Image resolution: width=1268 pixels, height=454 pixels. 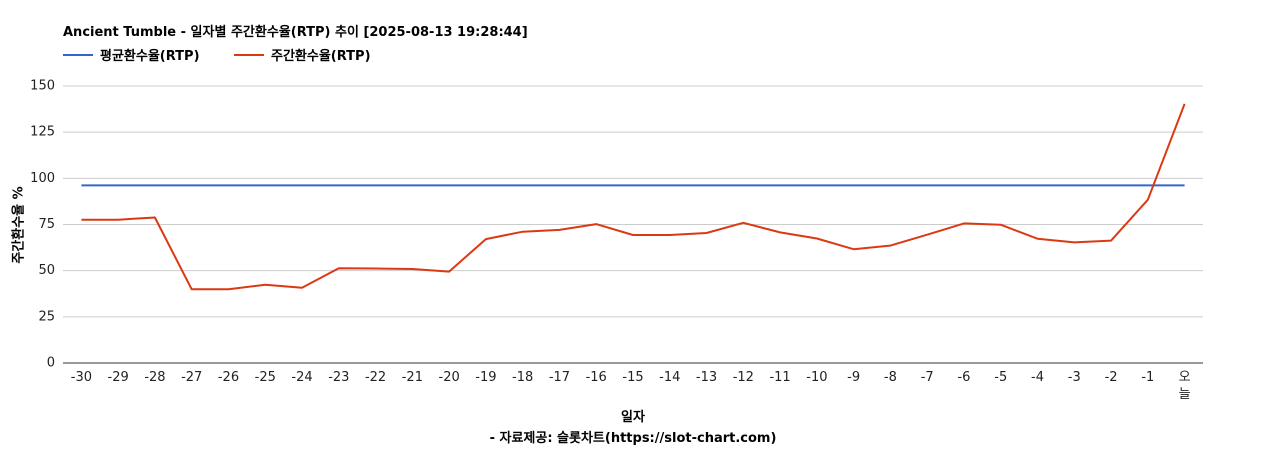 What do you see at coordinates (217, 56) in the screenshot?
I see `legend: 평균환수율(RTP) 주간환수율(RTP)` at bounding box center [217, 56].